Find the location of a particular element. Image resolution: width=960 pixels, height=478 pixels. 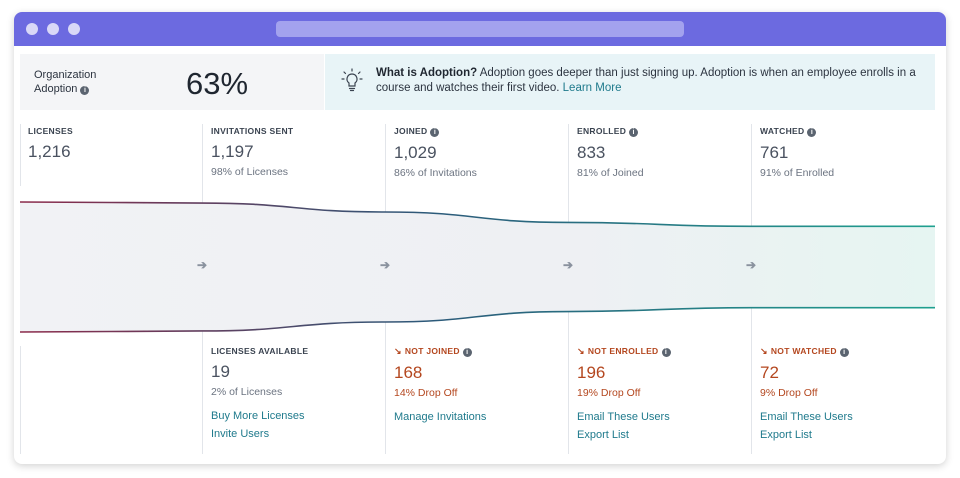

stage-heading: LICENSES is located at coordinates (50, 131).